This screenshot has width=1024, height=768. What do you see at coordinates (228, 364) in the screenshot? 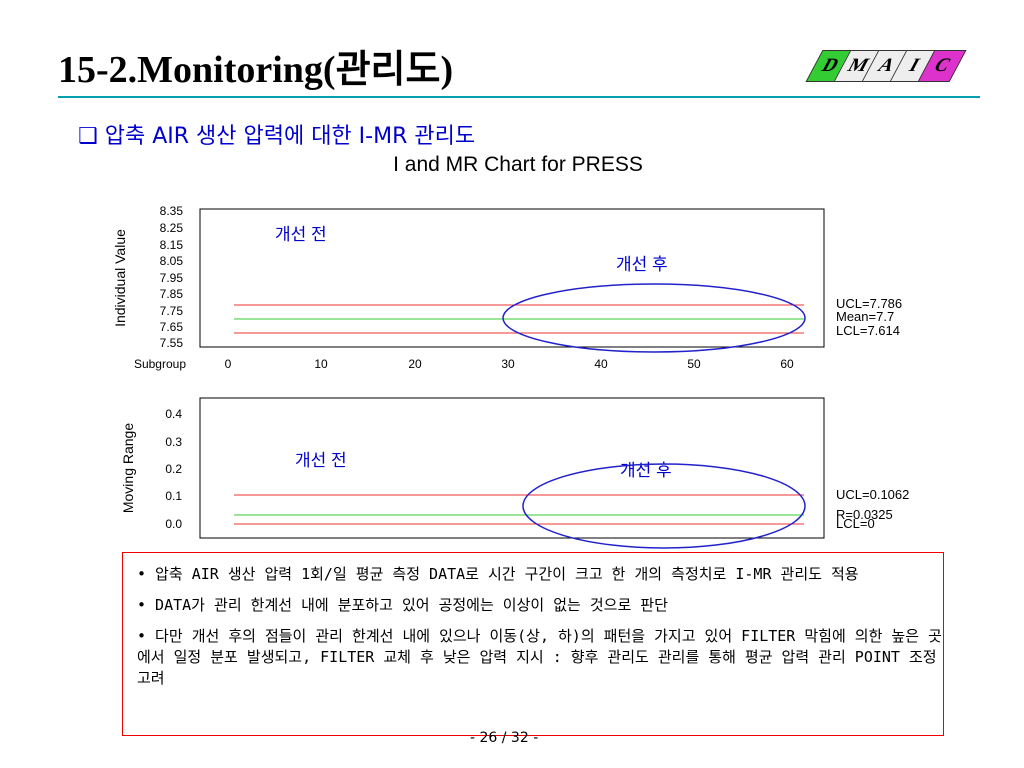
I see `i-xtick: 0` at bounding box center [228, 364].